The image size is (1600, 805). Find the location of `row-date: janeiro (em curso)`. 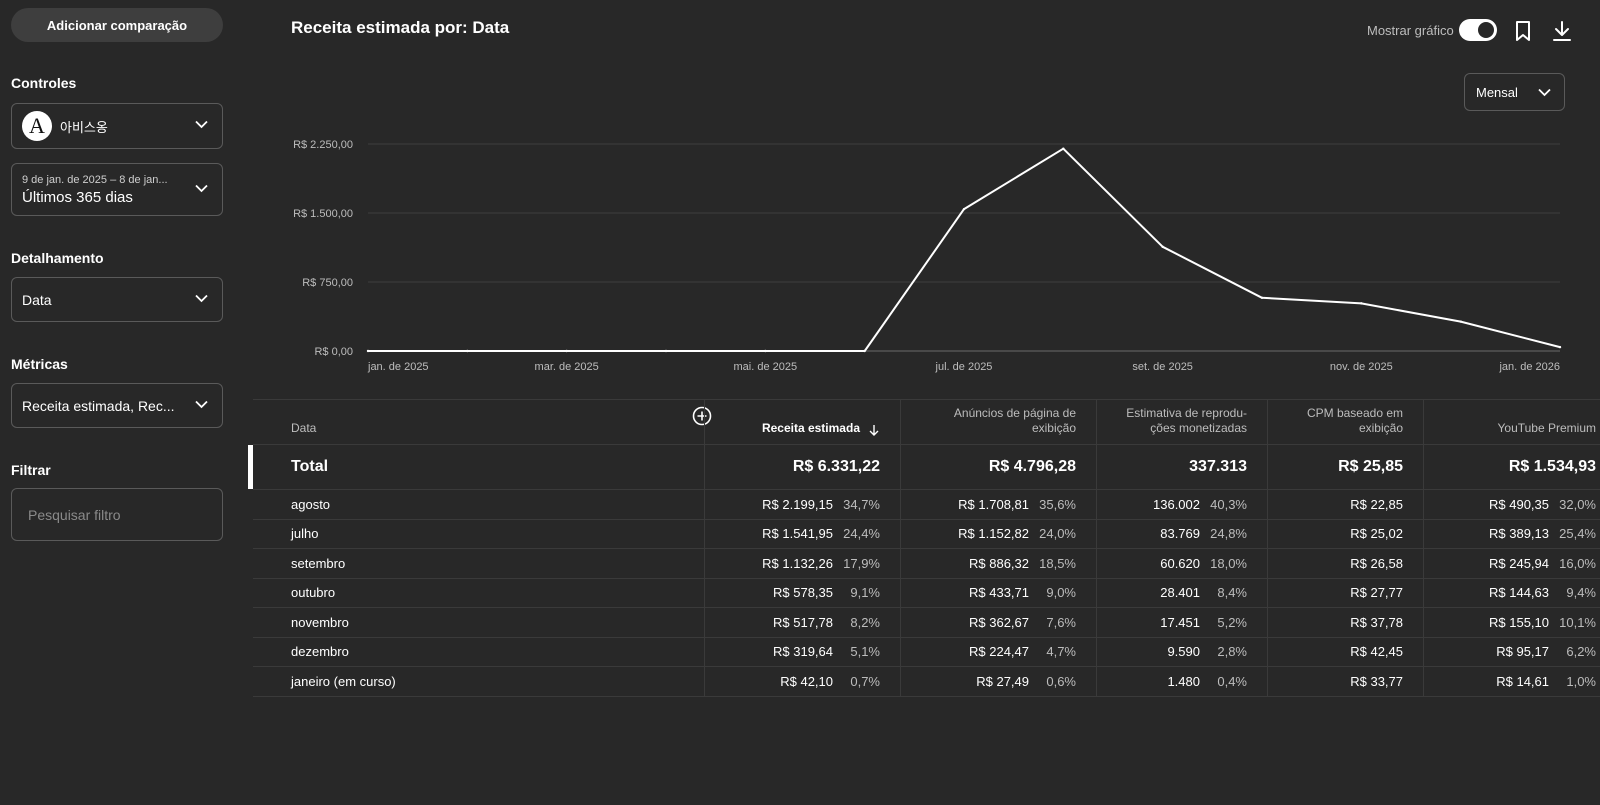

row-date: janeiro (em curso) is located at coordinates (343, 681).